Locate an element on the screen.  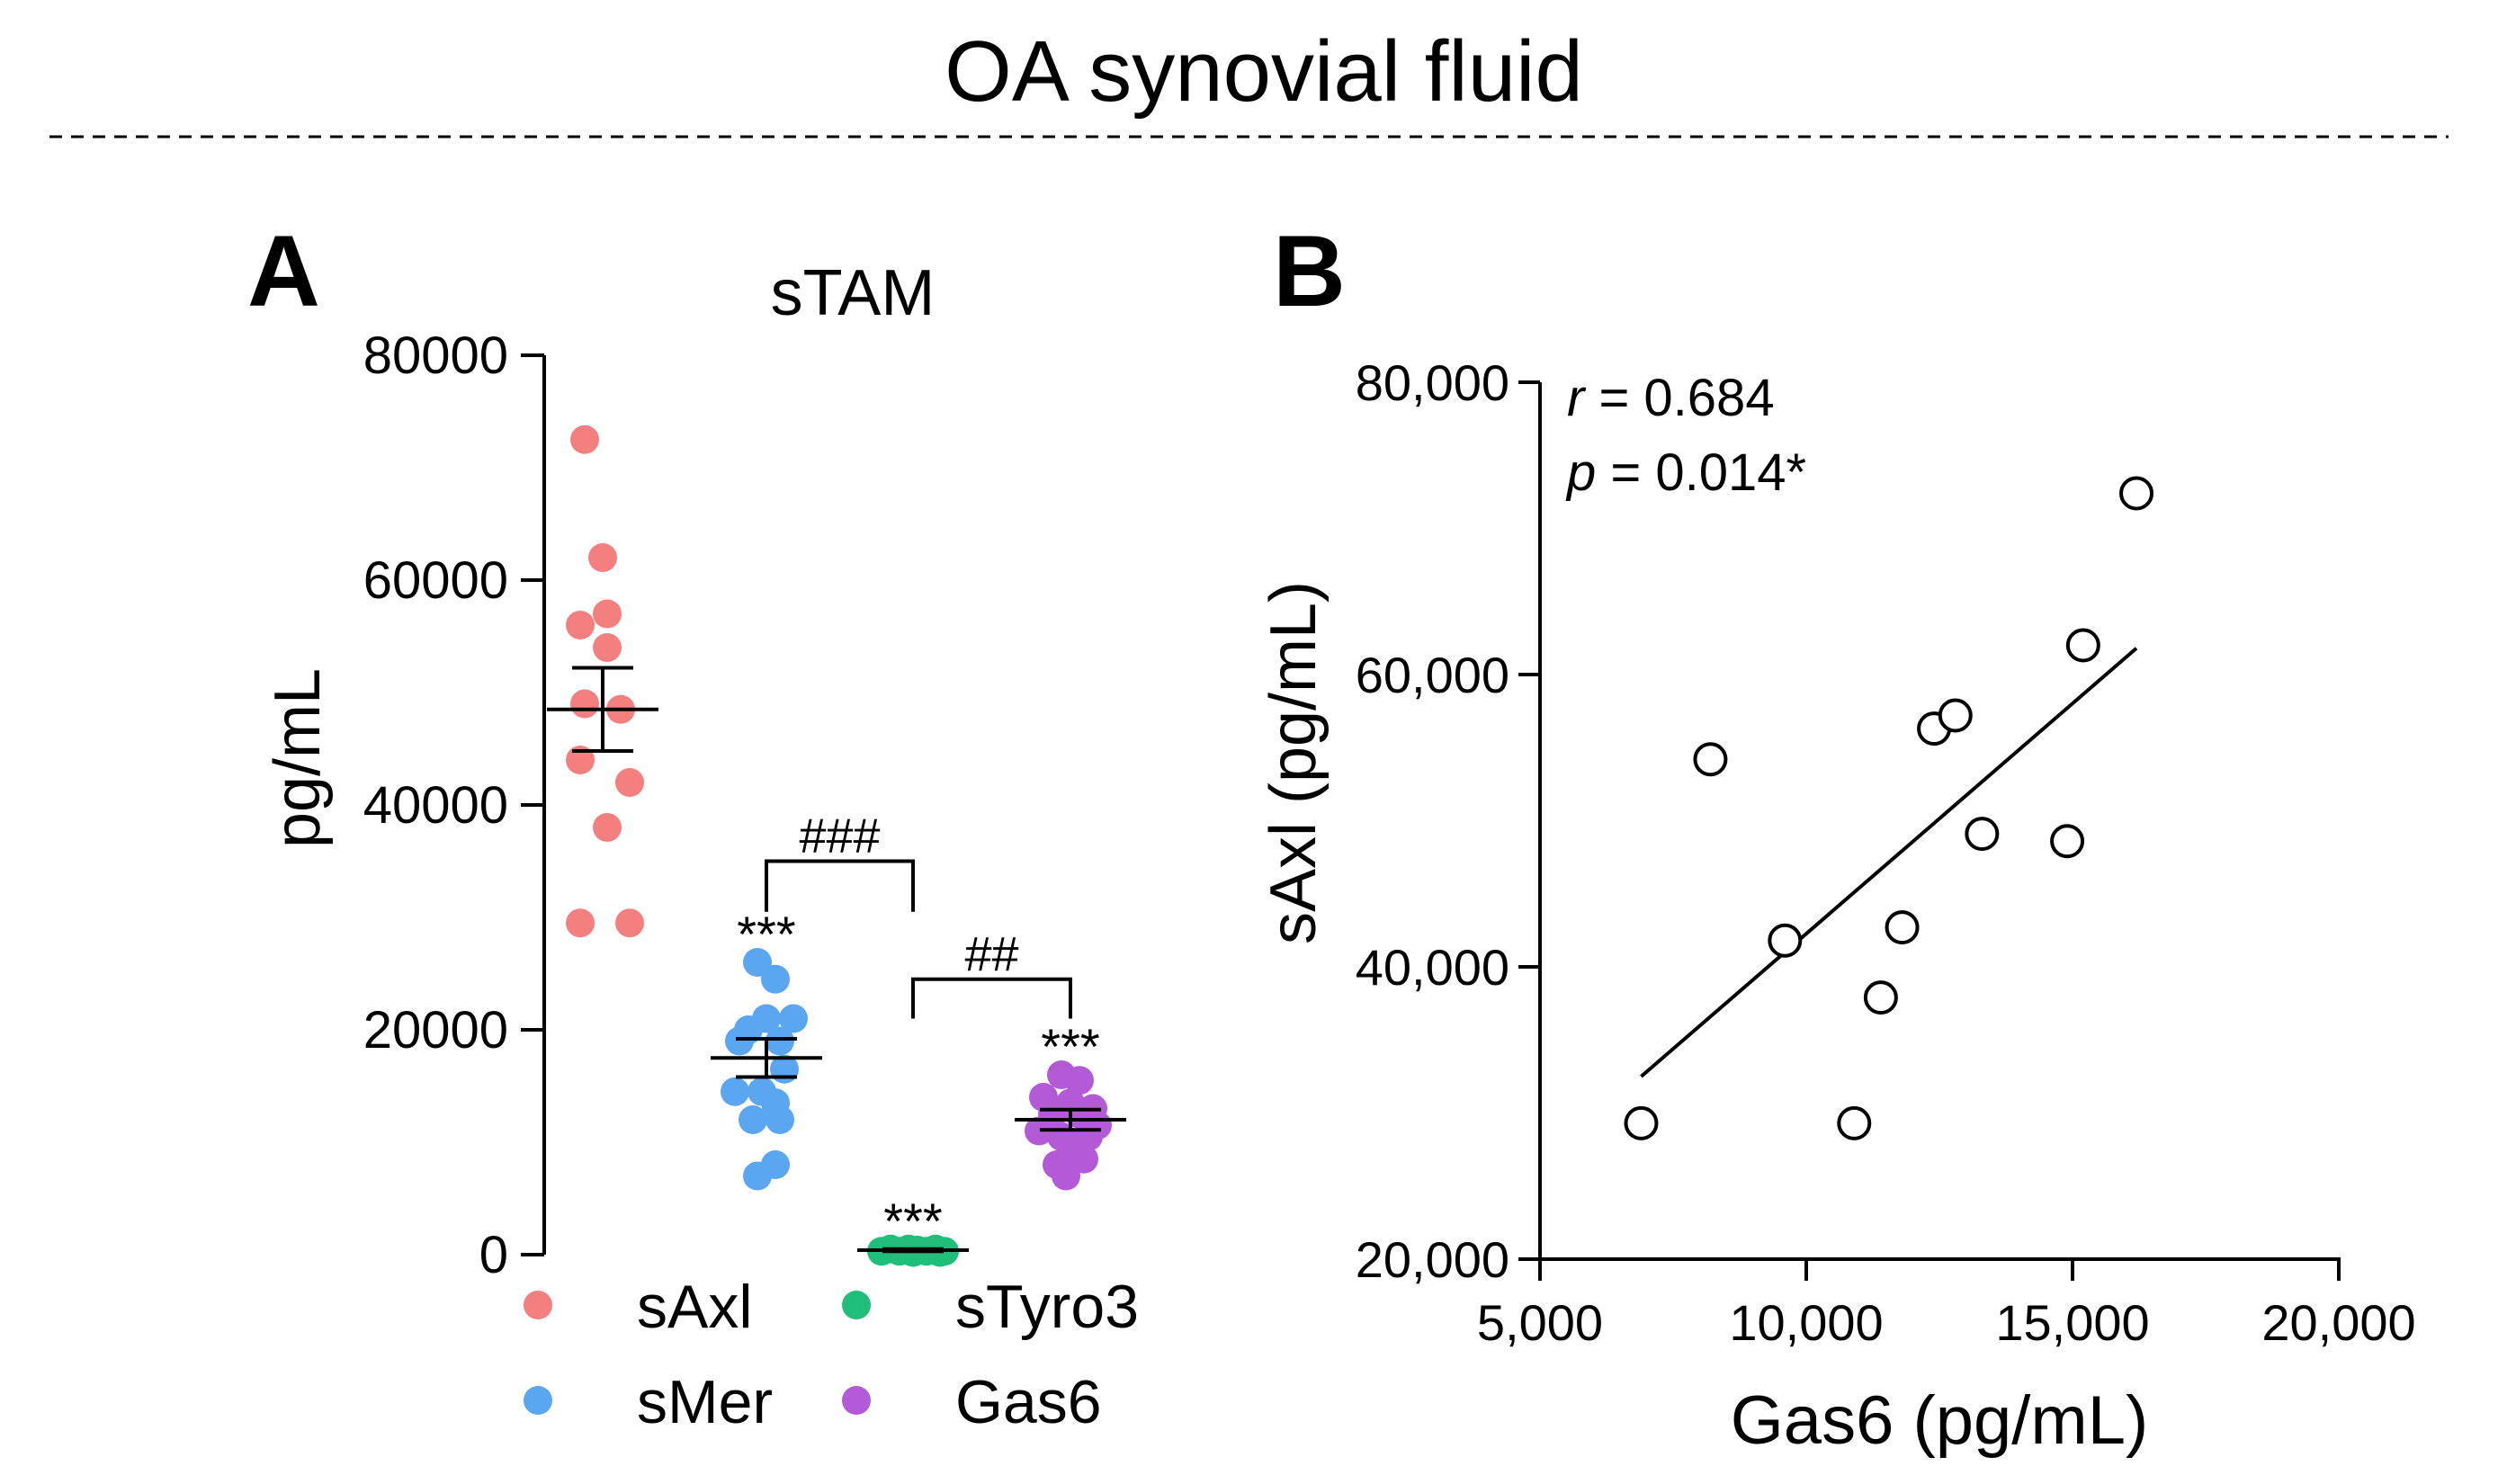
panel-b-ytick-label: 40,000 is located at coordinates (1432, 967).